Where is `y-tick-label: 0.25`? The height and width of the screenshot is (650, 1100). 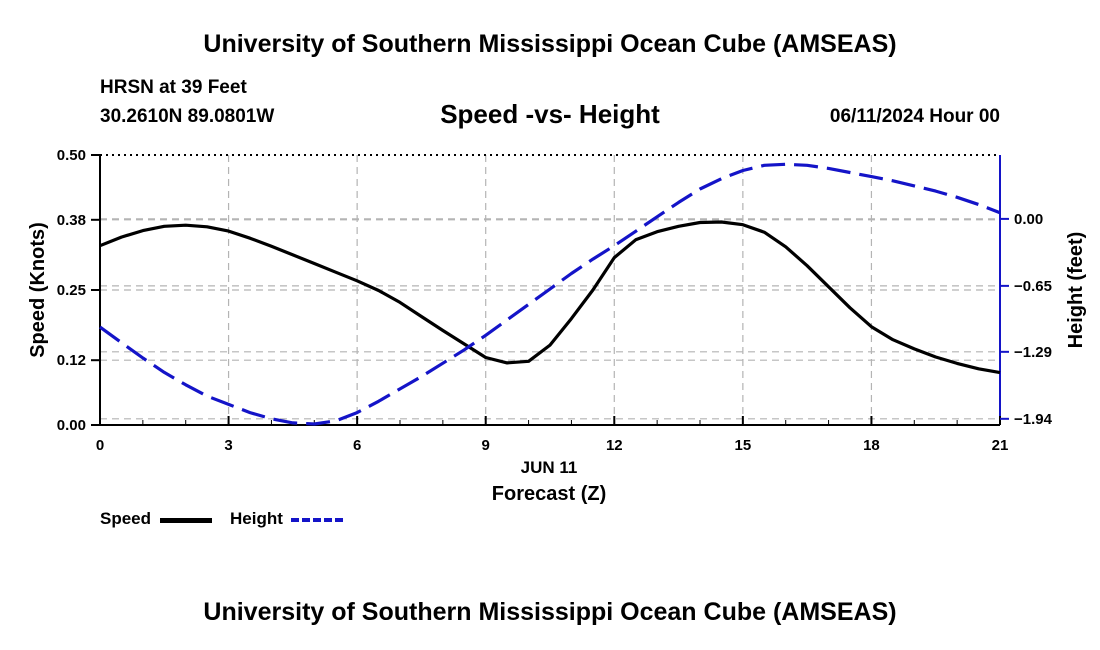 y-tick-label: 0.25 is located at coordinates (71, 290).